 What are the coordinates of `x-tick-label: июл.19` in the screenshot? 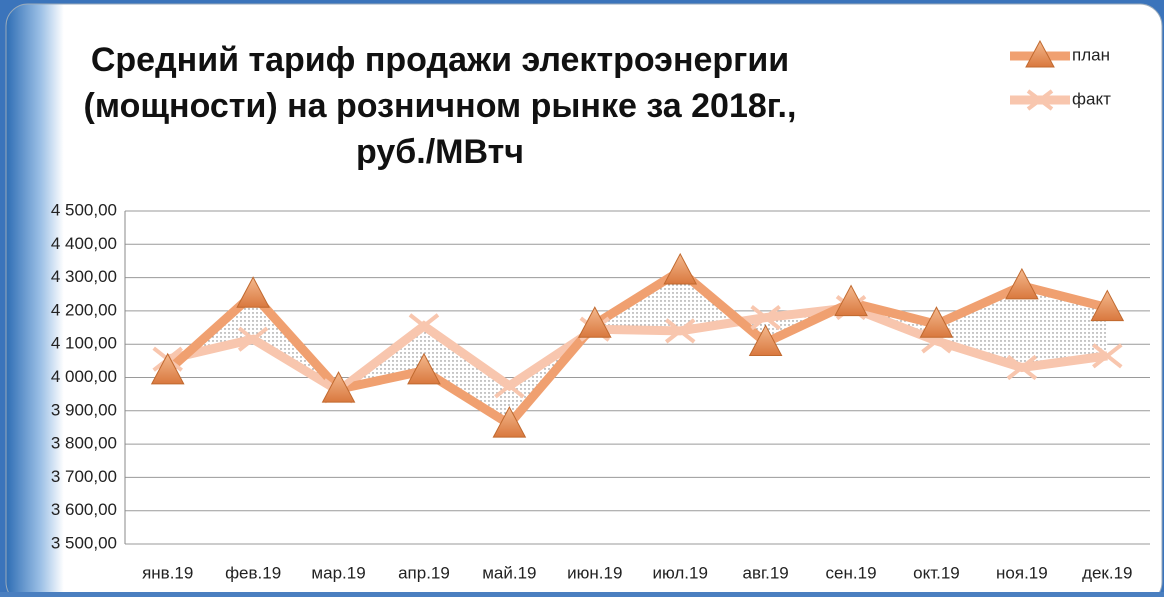 It's located at (679, 572).